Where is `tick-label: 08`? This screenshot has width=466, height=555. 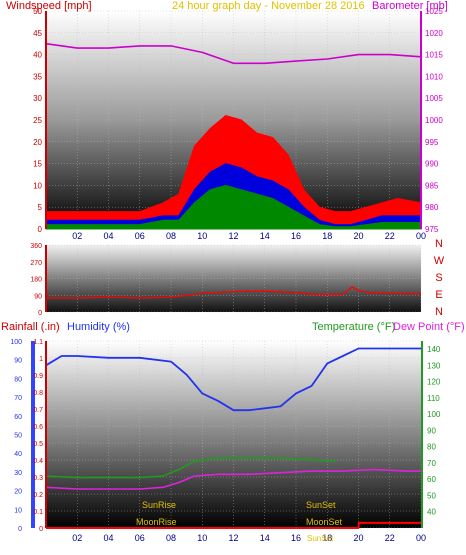
tick-label: 08 is located at coordinates (171, 236).